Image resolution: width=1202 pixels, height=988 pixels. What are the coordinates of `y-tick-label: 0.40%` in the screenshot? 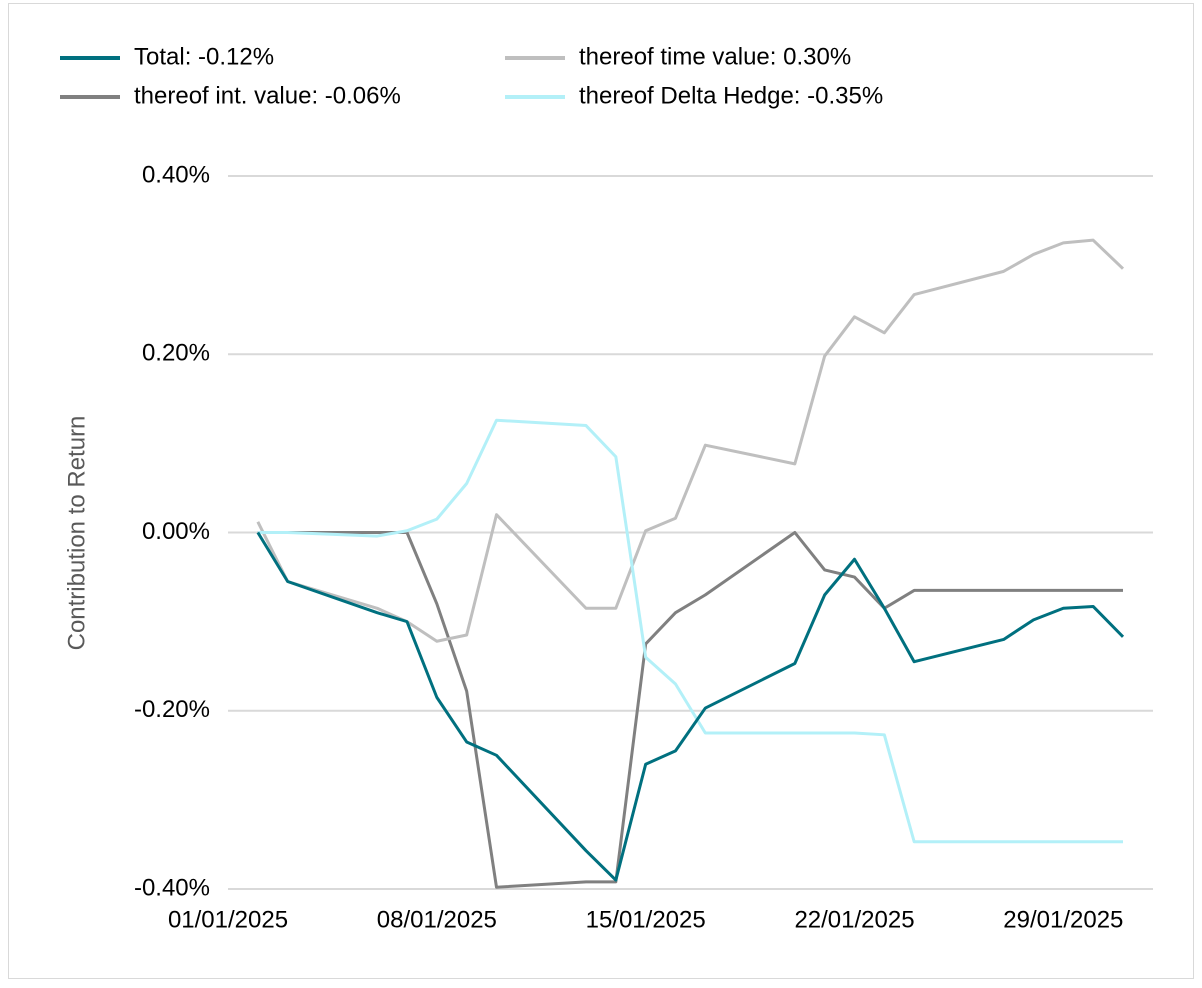 It's located at (176, 174).